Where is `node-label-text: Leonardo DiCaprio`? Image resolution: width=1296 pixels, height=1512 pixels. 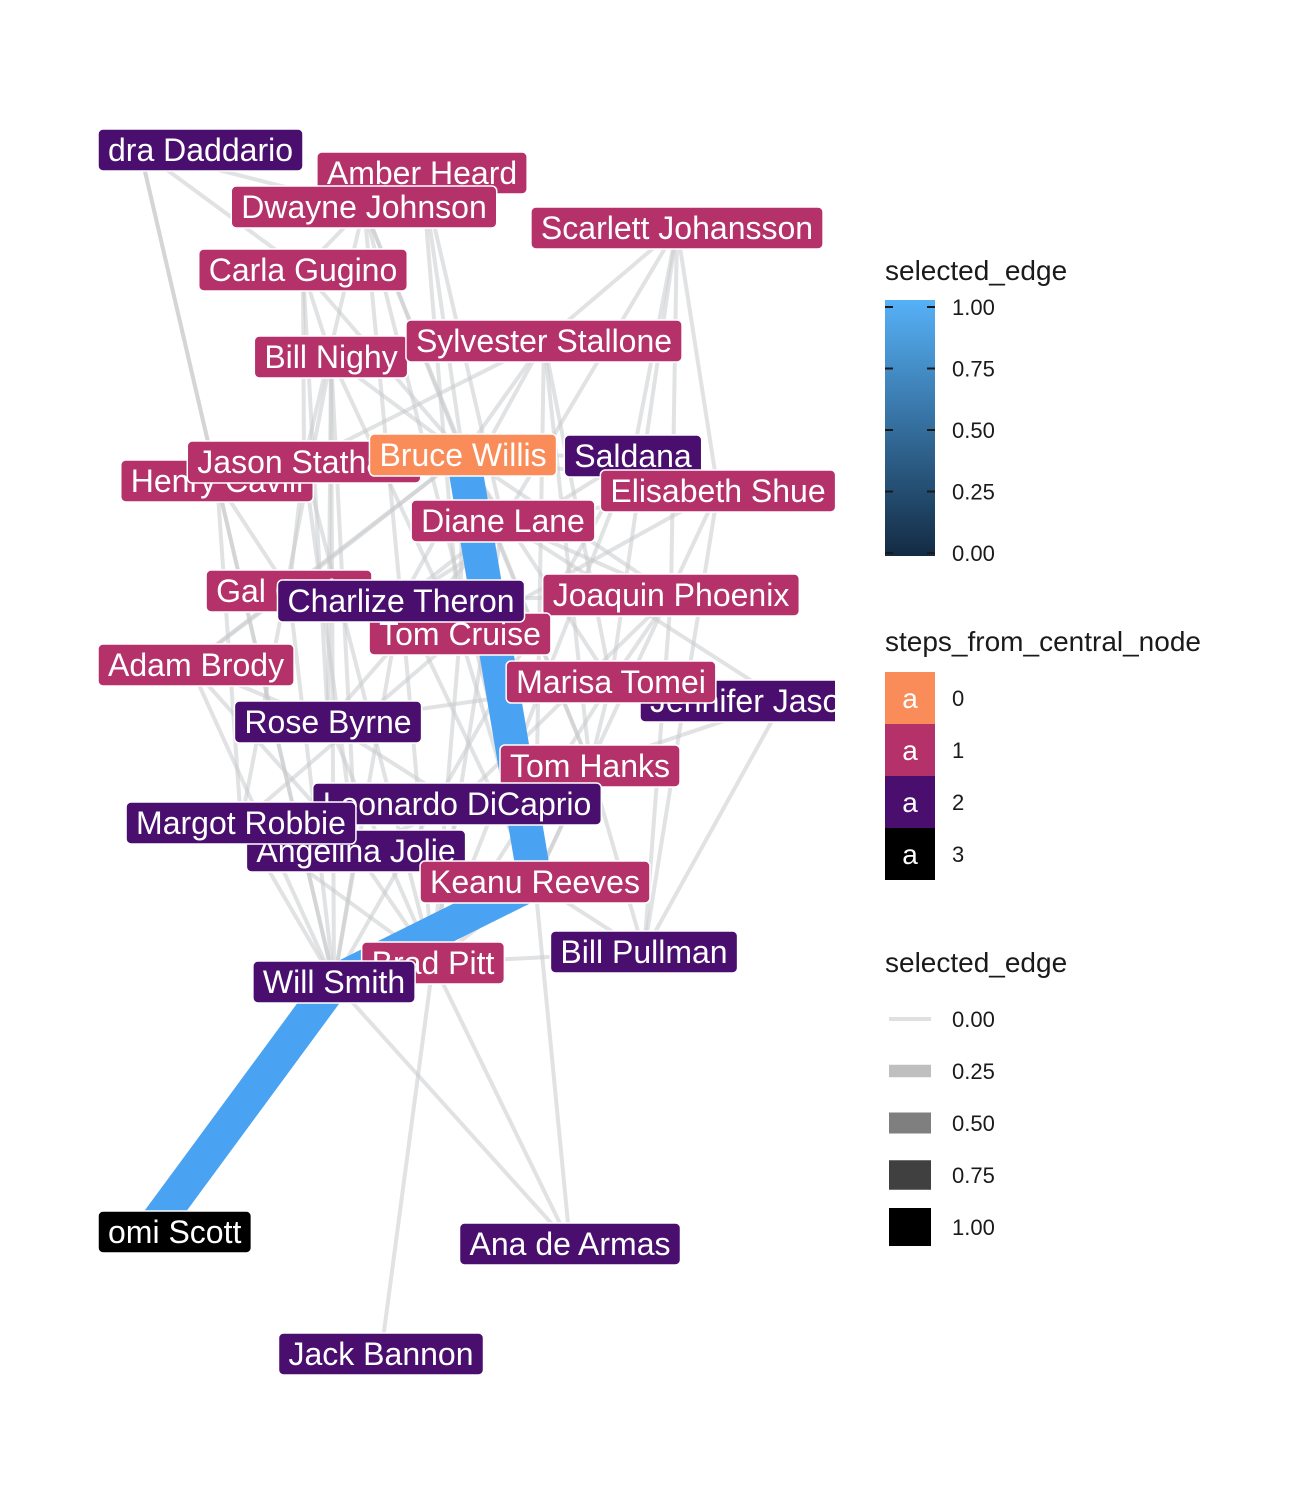 node-label-text: Leonardo DiCaprio is located at coordinates (457, 804).